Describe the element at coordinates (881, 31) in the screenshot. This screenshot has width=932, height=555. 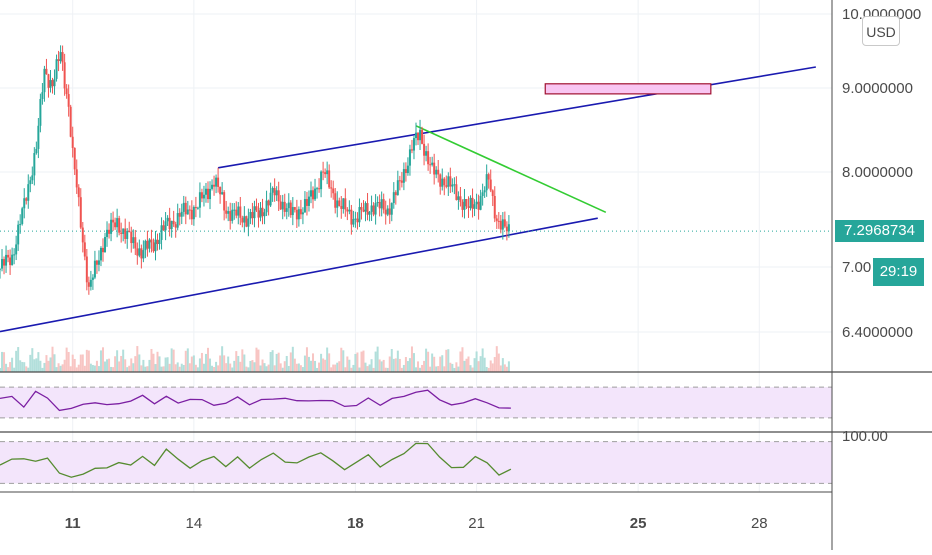
I see `currency-selector-button: USD` at that location.